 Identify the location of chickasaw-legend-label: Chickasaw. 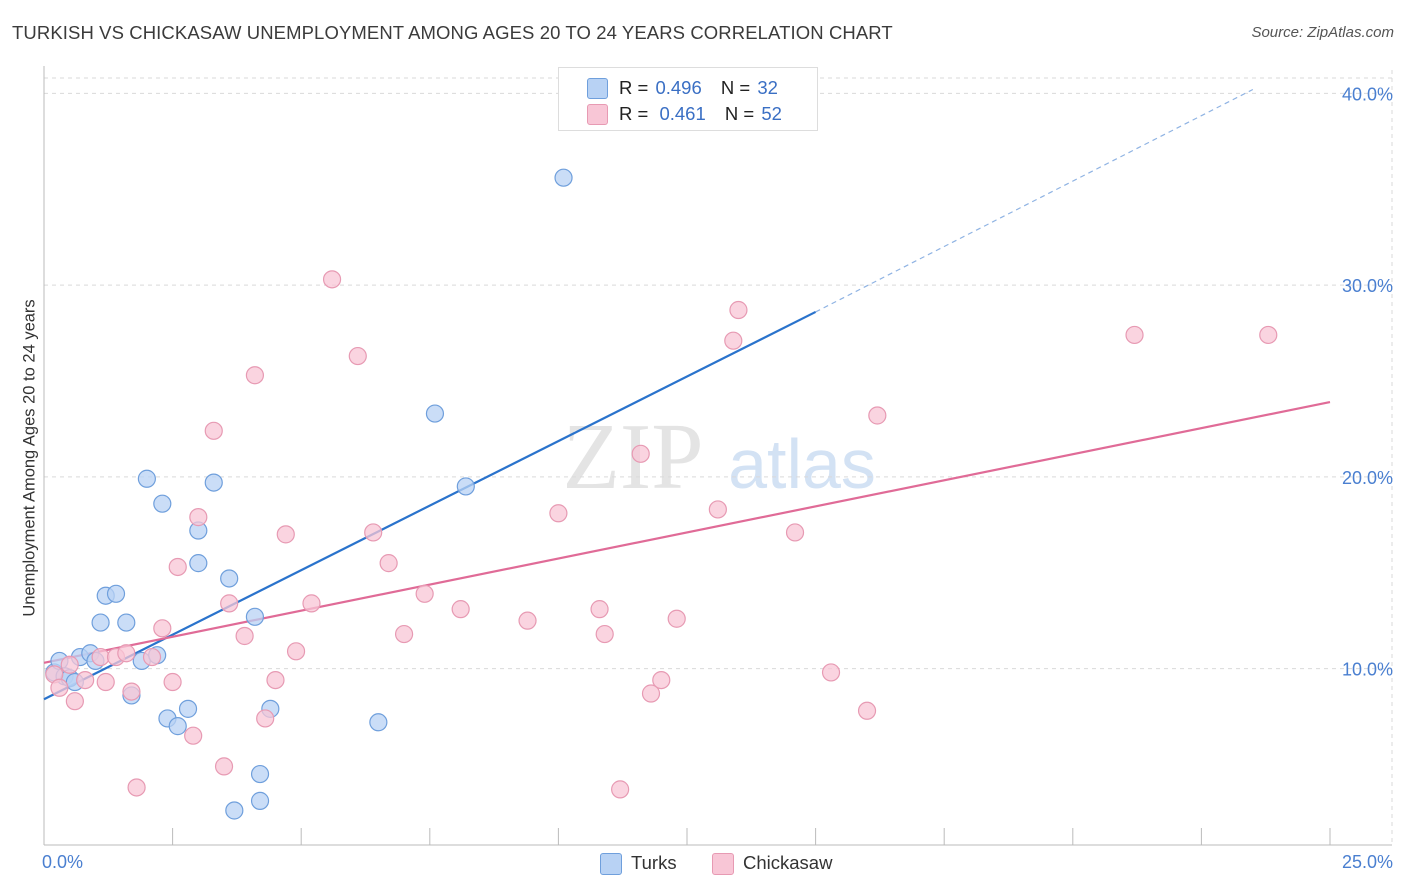
(788, 862).